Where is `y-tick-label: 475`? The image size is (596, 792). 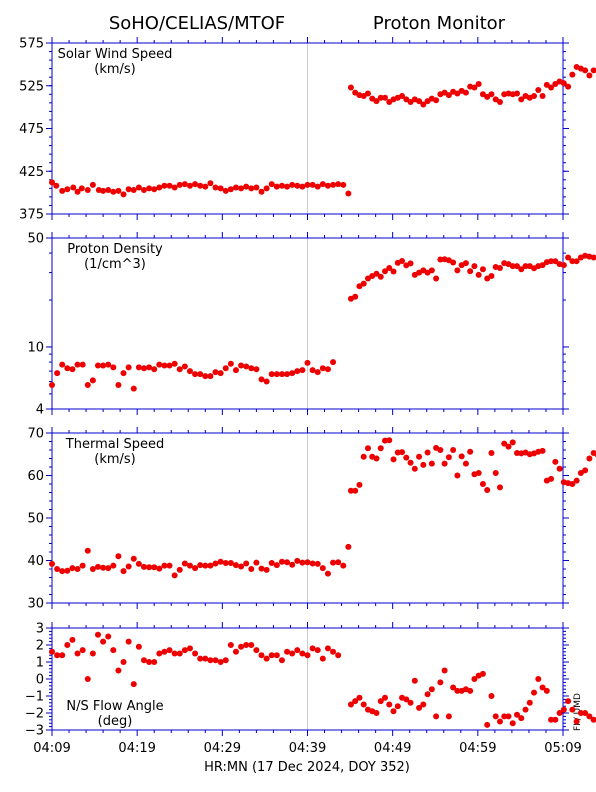
y-tick-label: 475 is located at coordinates (31, 129).